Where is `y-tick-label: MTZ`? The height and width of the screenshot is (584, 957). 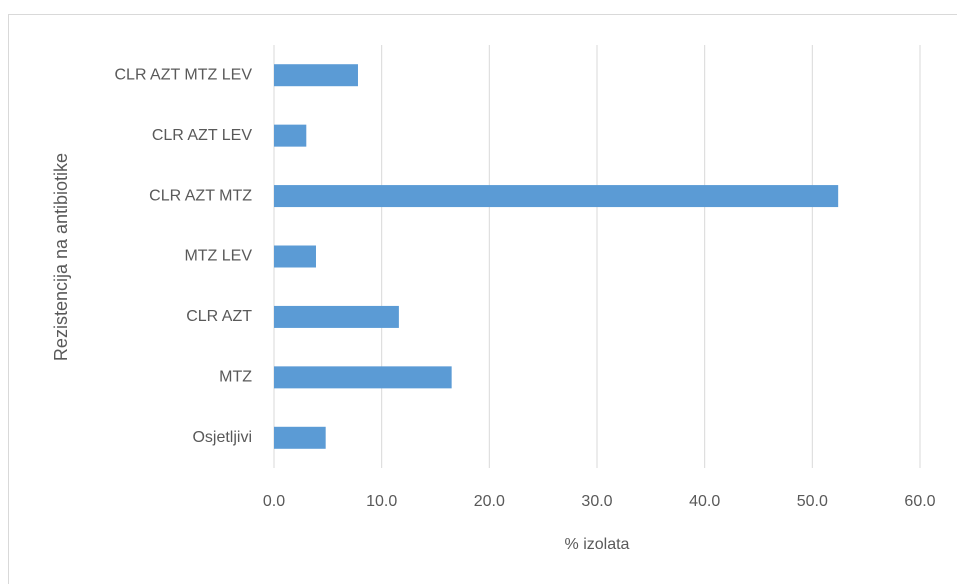
y-tick-label: MTZ is located at coordinates (235, 377).